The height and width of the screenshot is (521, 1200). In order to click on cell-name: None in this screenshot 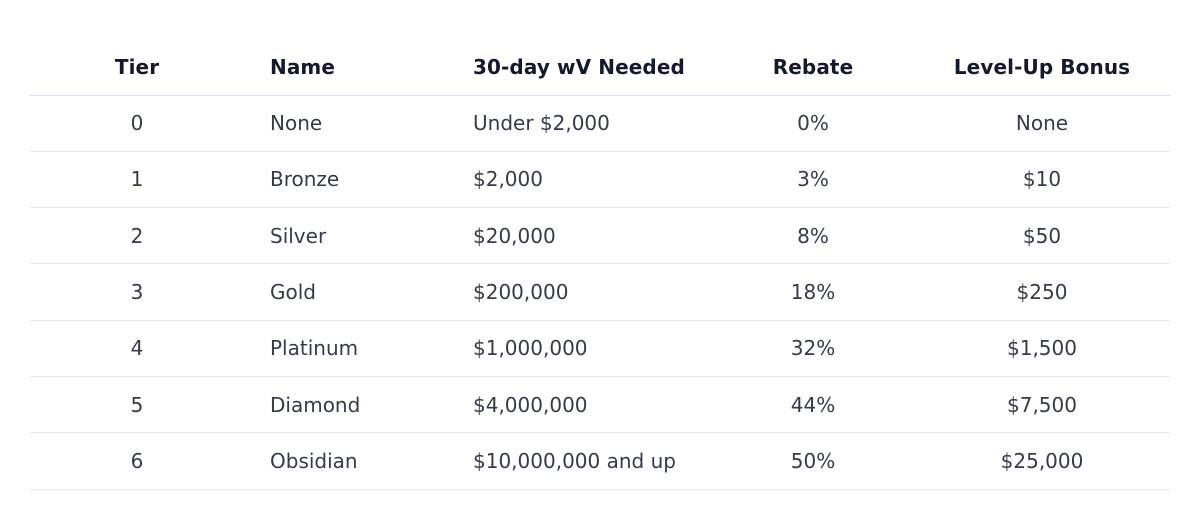, I will do `click(296, 123)`.